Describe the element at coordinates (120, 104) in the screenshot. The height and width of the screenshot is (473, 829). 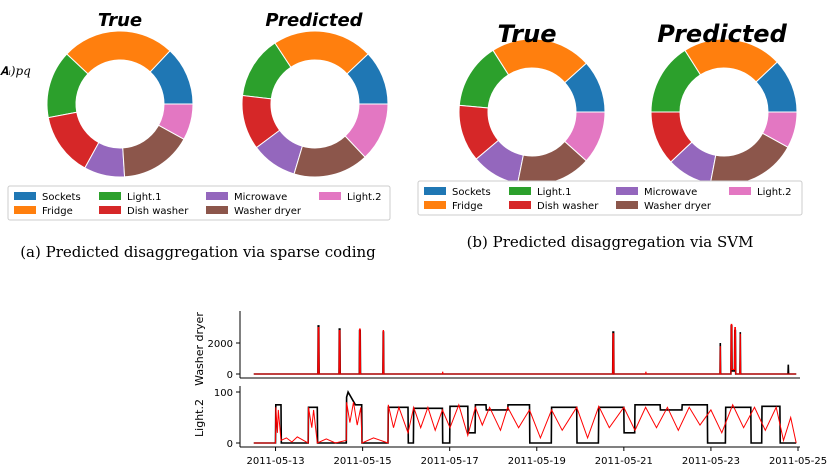
I see `donut-a-true` at that location.